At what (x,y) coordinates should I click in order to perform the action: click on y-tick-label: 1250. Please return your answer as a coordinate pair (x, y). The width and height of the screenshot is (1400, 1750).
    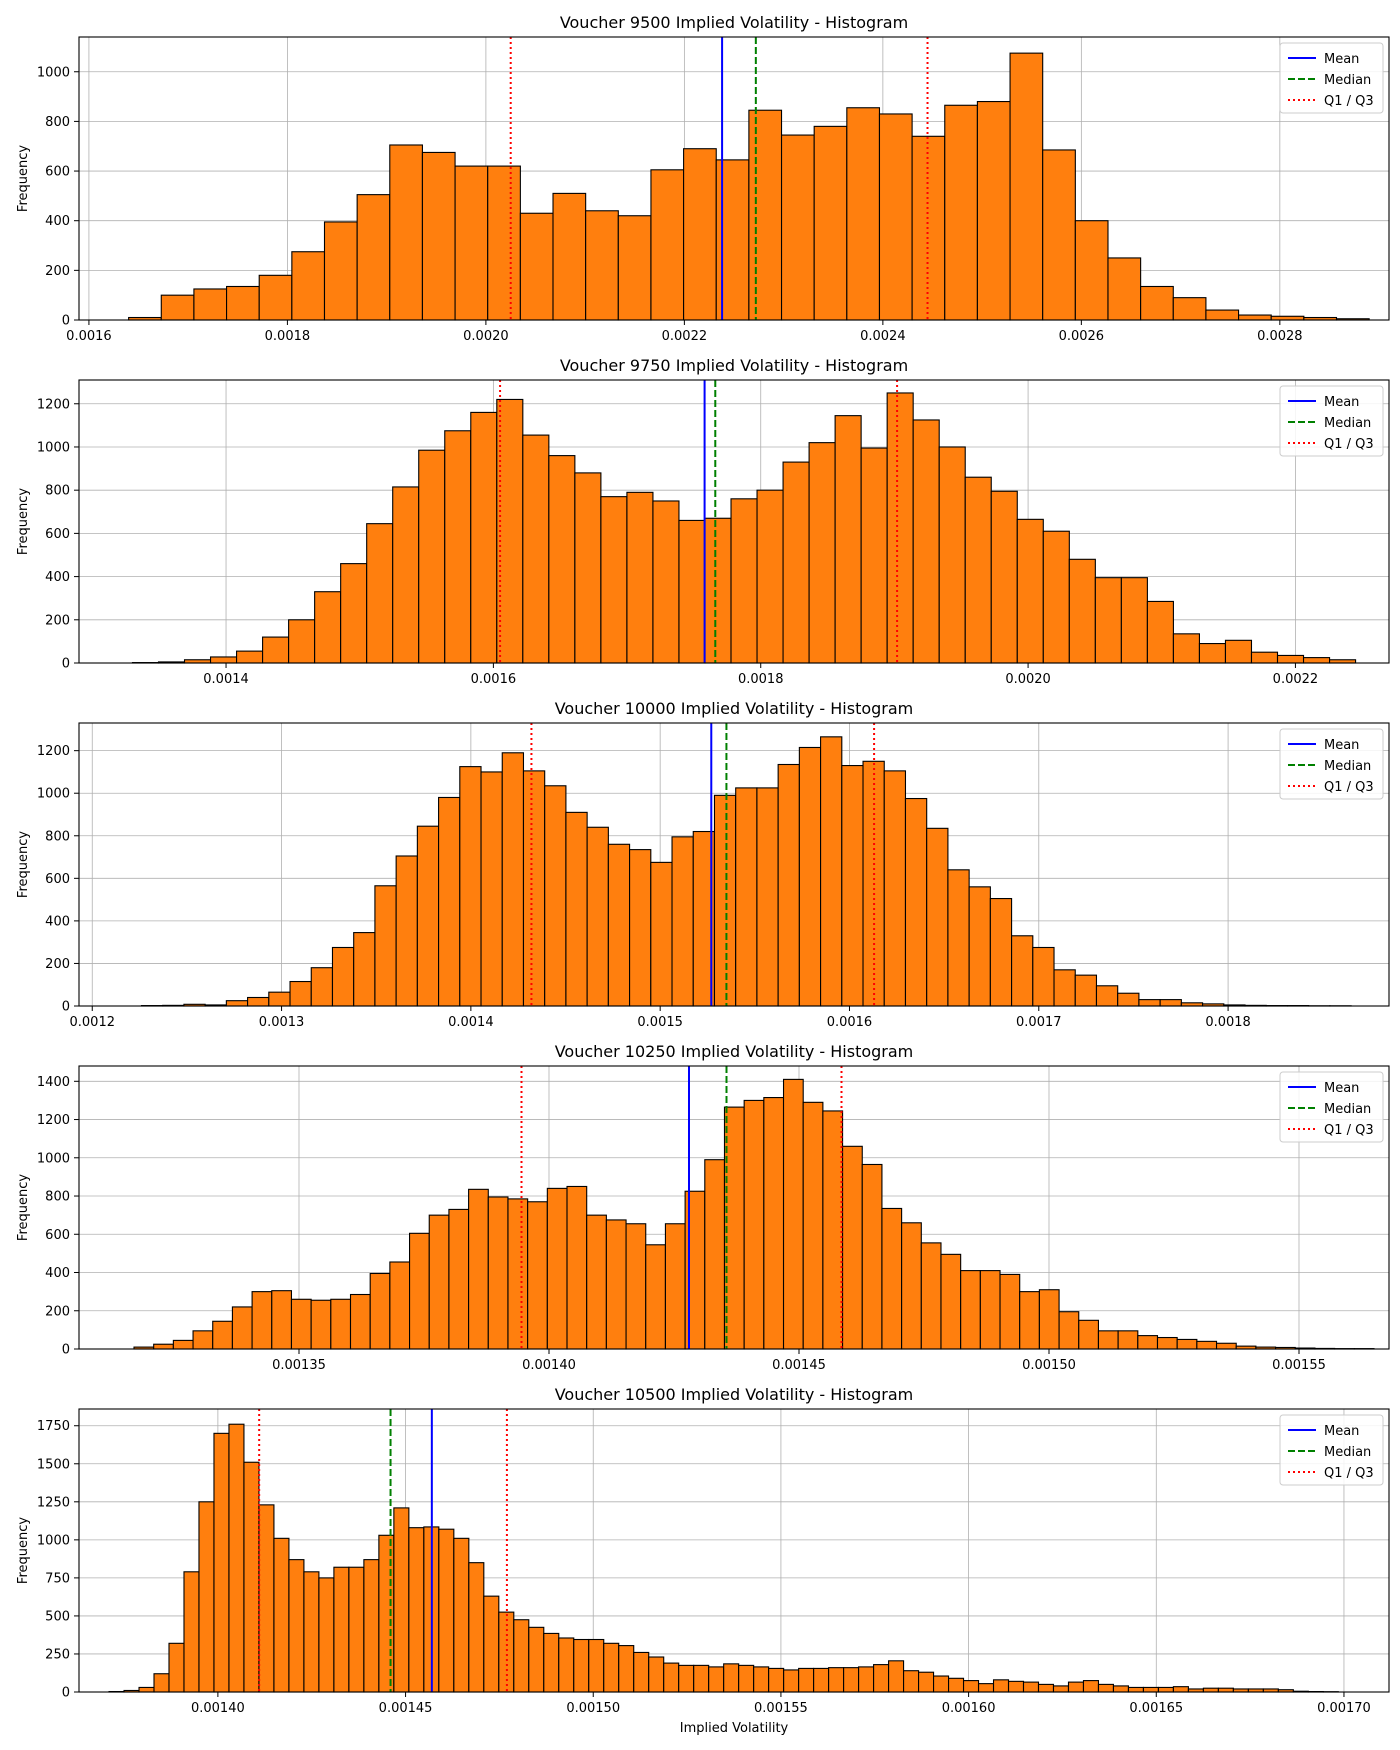
    Looking at the image, I should click on (53, 1502).